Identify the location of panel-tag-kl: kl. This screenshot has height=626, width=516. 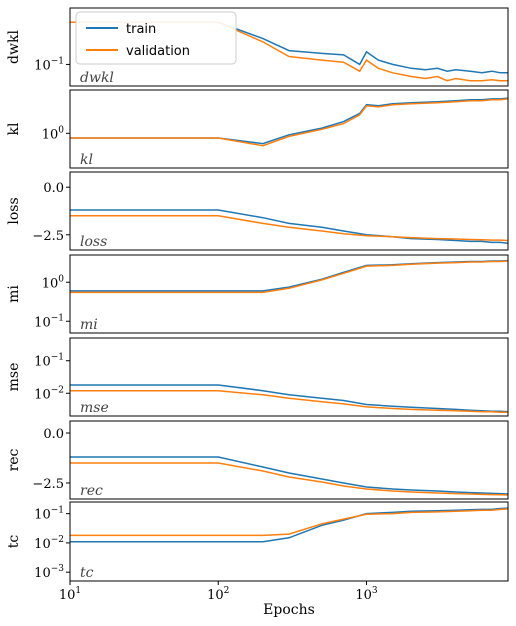
(86, 160).